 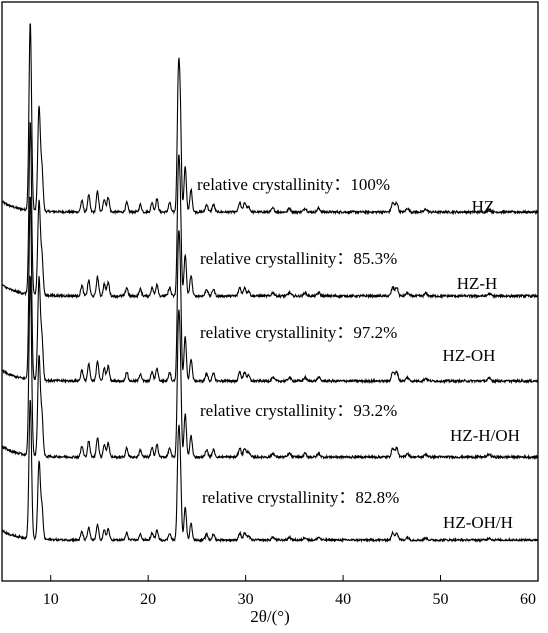 I want to click on series-label: HZ-H/OH, so click(x=485, y=435).